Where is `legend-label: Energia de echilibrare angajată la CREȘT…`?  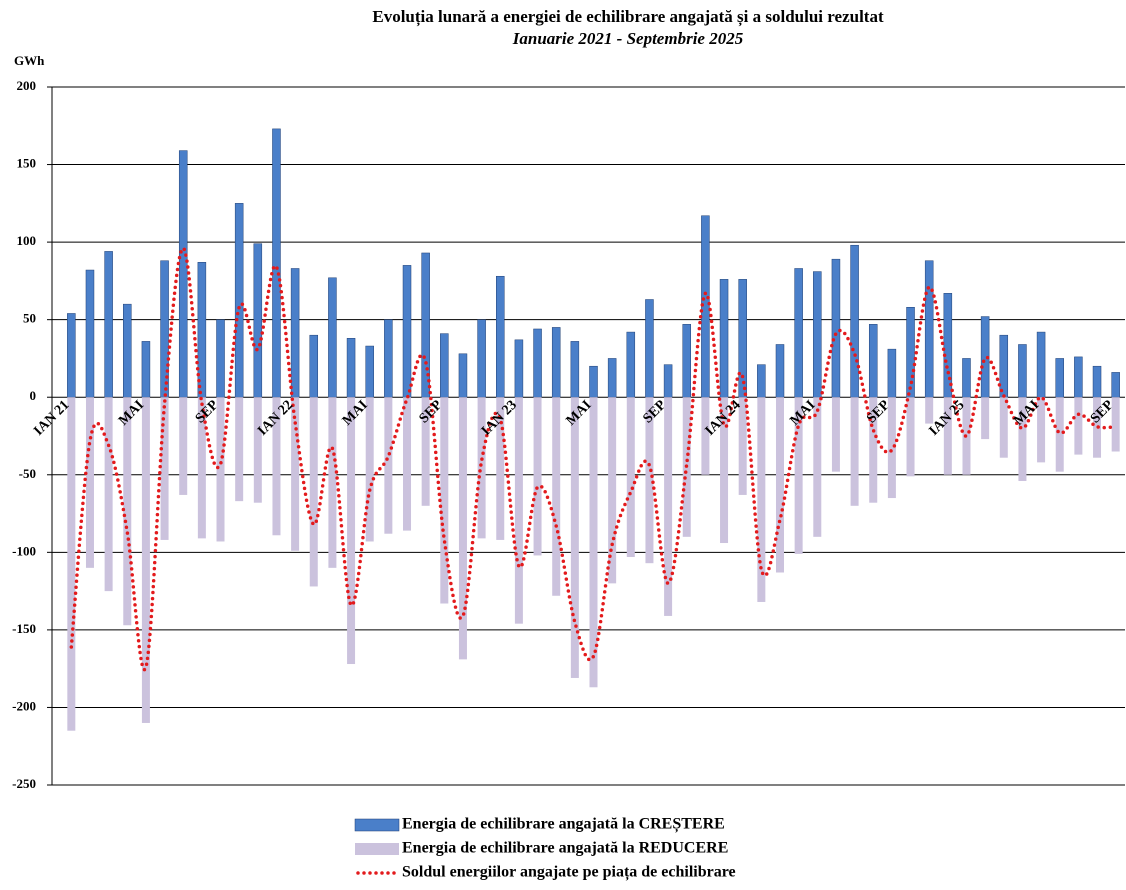
legend-label: Energia de echilibrare angajată la CREȘT… is located at coordinates (563, 825).